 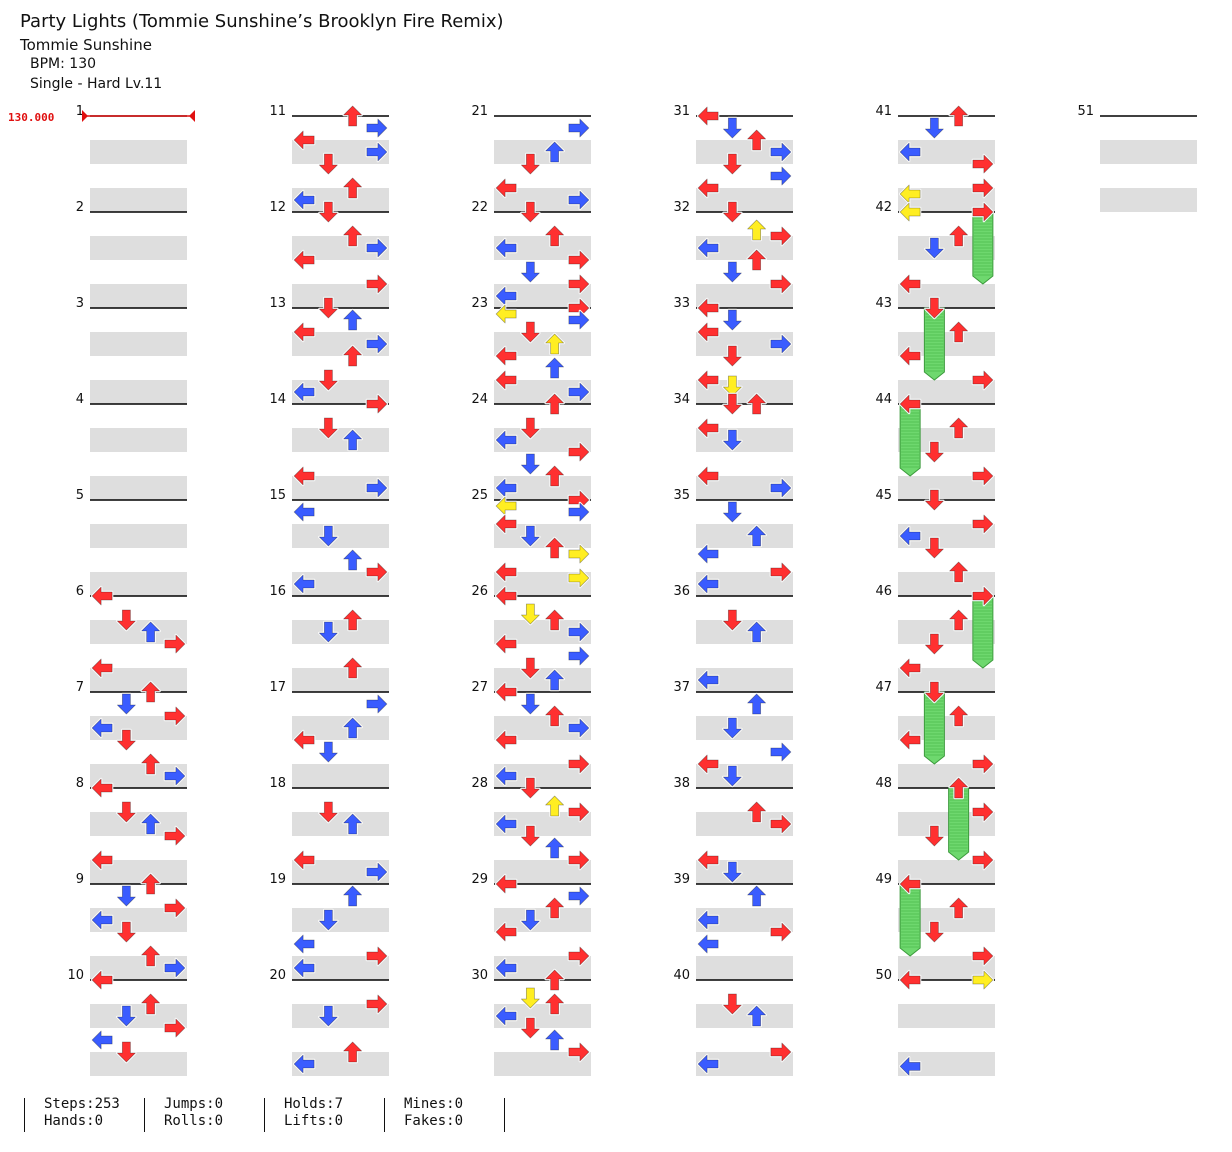 I want to click on measure-number: 40, so click(x=681, y=975).